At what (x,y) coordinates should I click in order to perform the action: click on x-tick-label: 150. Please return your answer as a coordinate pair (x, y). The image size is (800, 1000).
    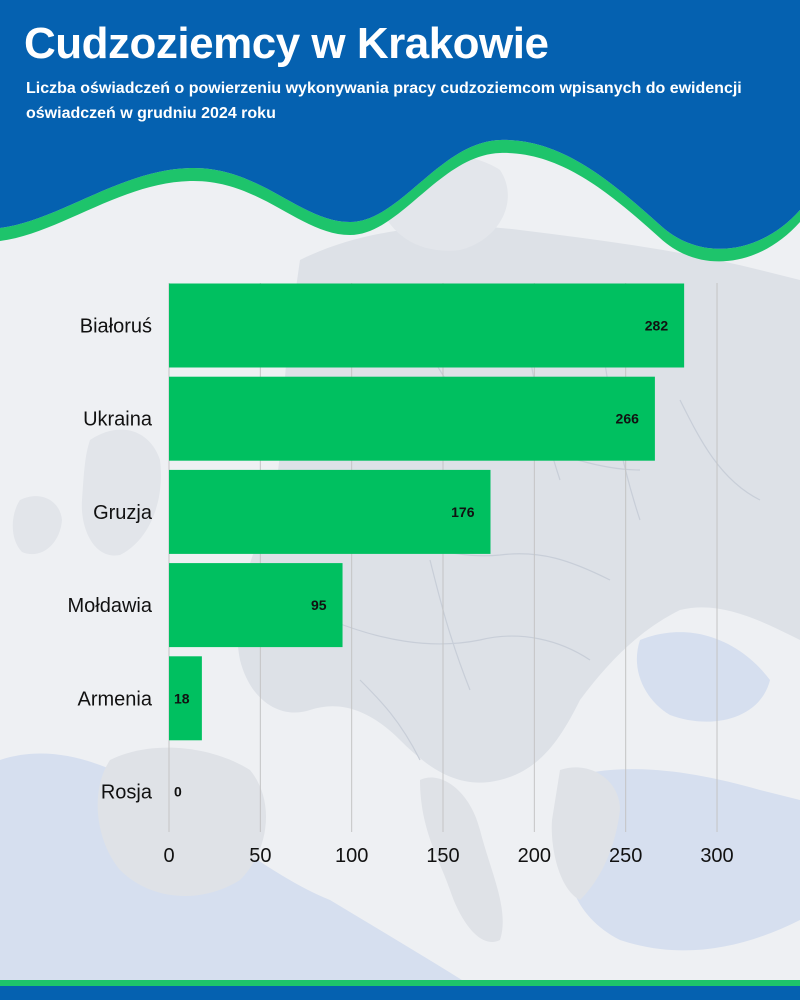
    Looking at the image, I should click on (442, 856).